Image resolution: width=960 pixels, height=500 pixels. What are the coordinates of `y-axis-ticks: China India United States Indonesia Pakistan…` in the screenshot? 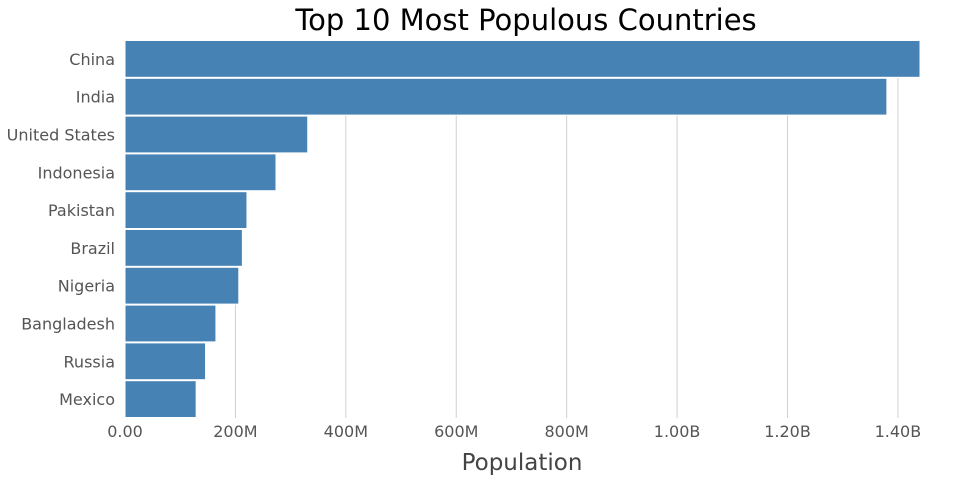 It's located at (61, 229).